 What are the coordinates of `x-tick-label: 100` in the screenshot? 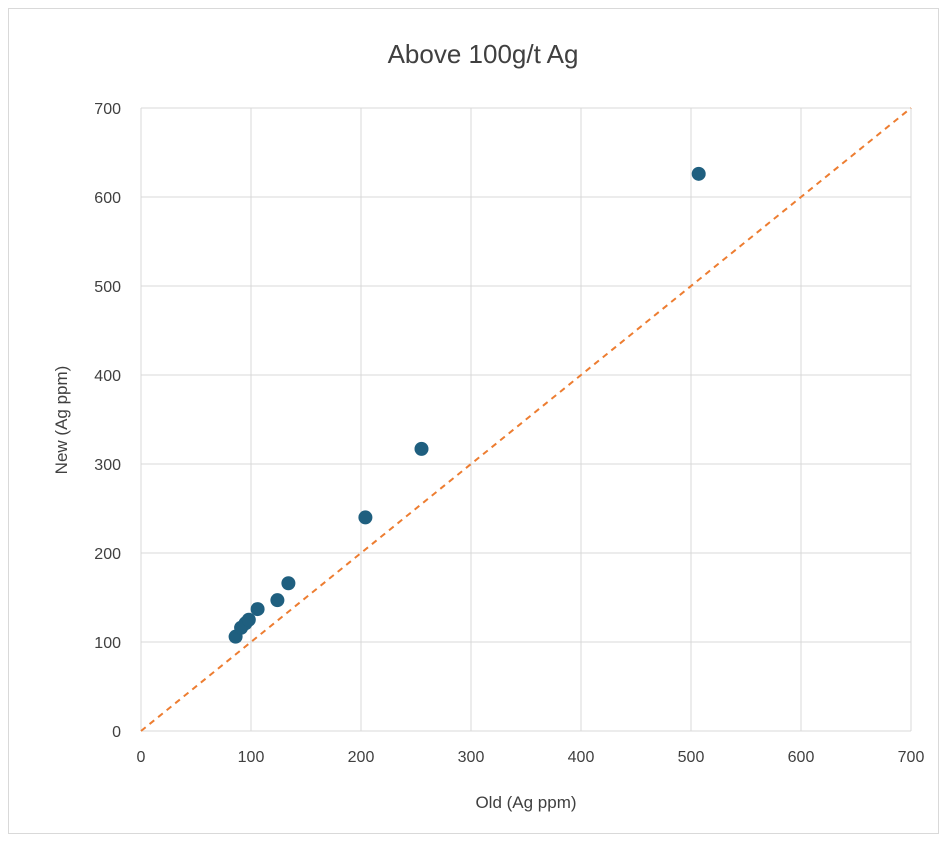 It's located at (251, 757).